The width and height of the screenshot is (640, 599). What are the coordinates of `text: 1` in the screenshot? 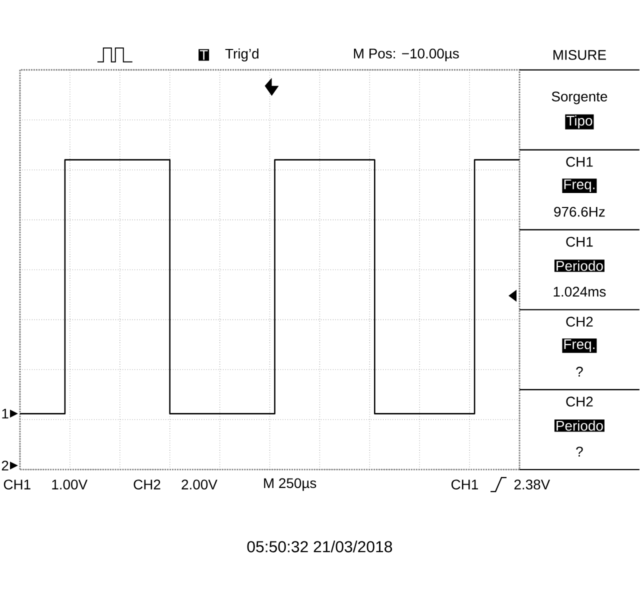 It's located at (5, 413).